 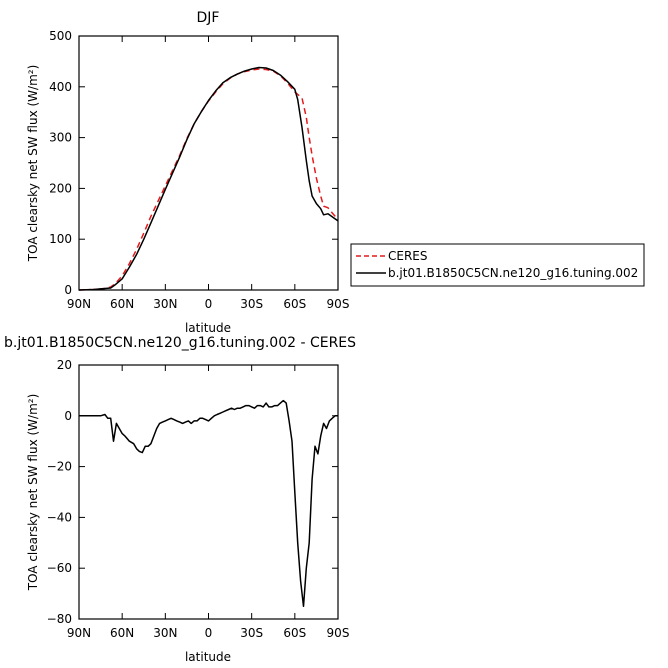 I want to click on bottom-x-tick-label: 0, so click(x=209, y=633).